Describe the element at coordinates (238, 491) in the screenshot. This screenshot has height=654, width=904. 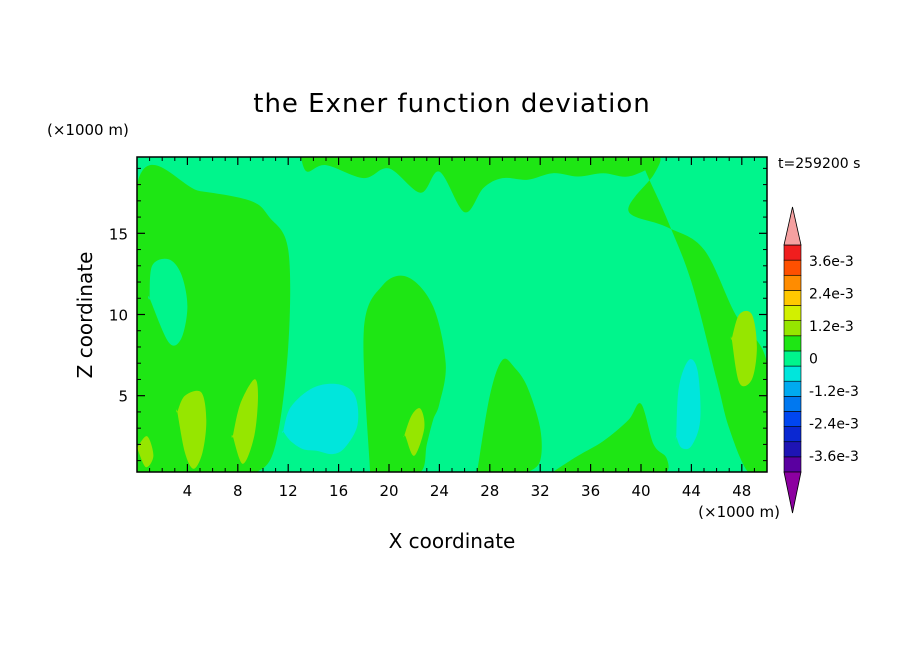
I see `x-tick-label: 8` at that location.